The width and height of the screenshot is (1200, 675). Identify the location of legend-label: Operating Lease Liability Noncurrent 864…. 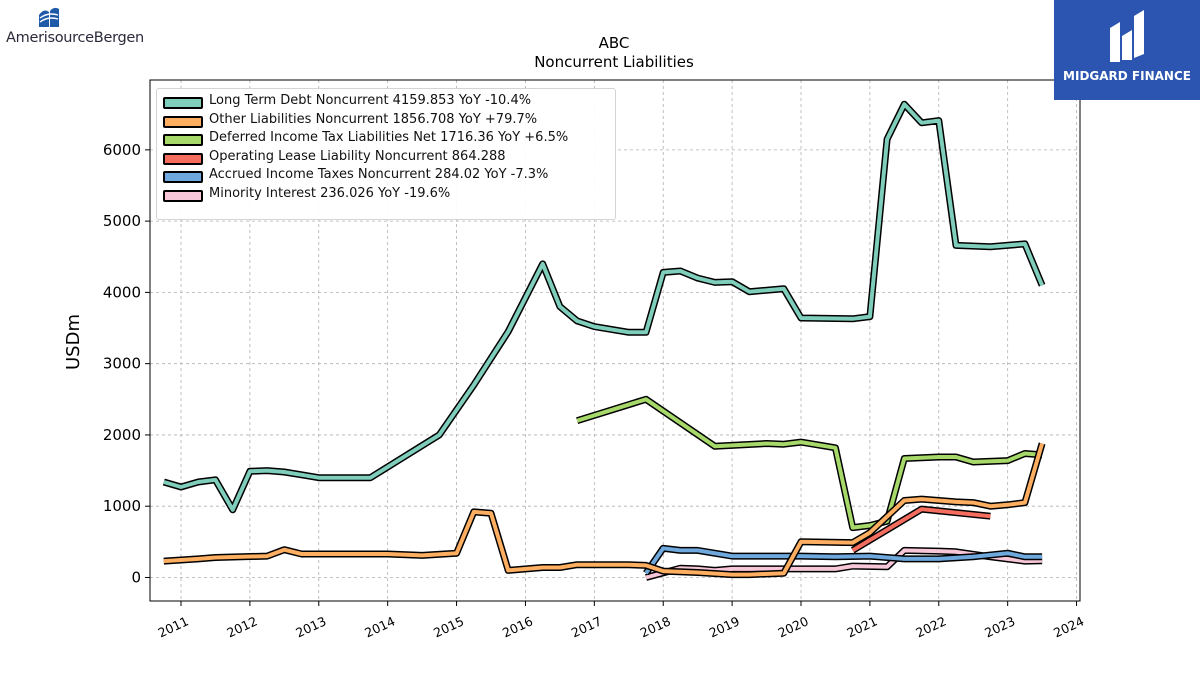
(357, 156).